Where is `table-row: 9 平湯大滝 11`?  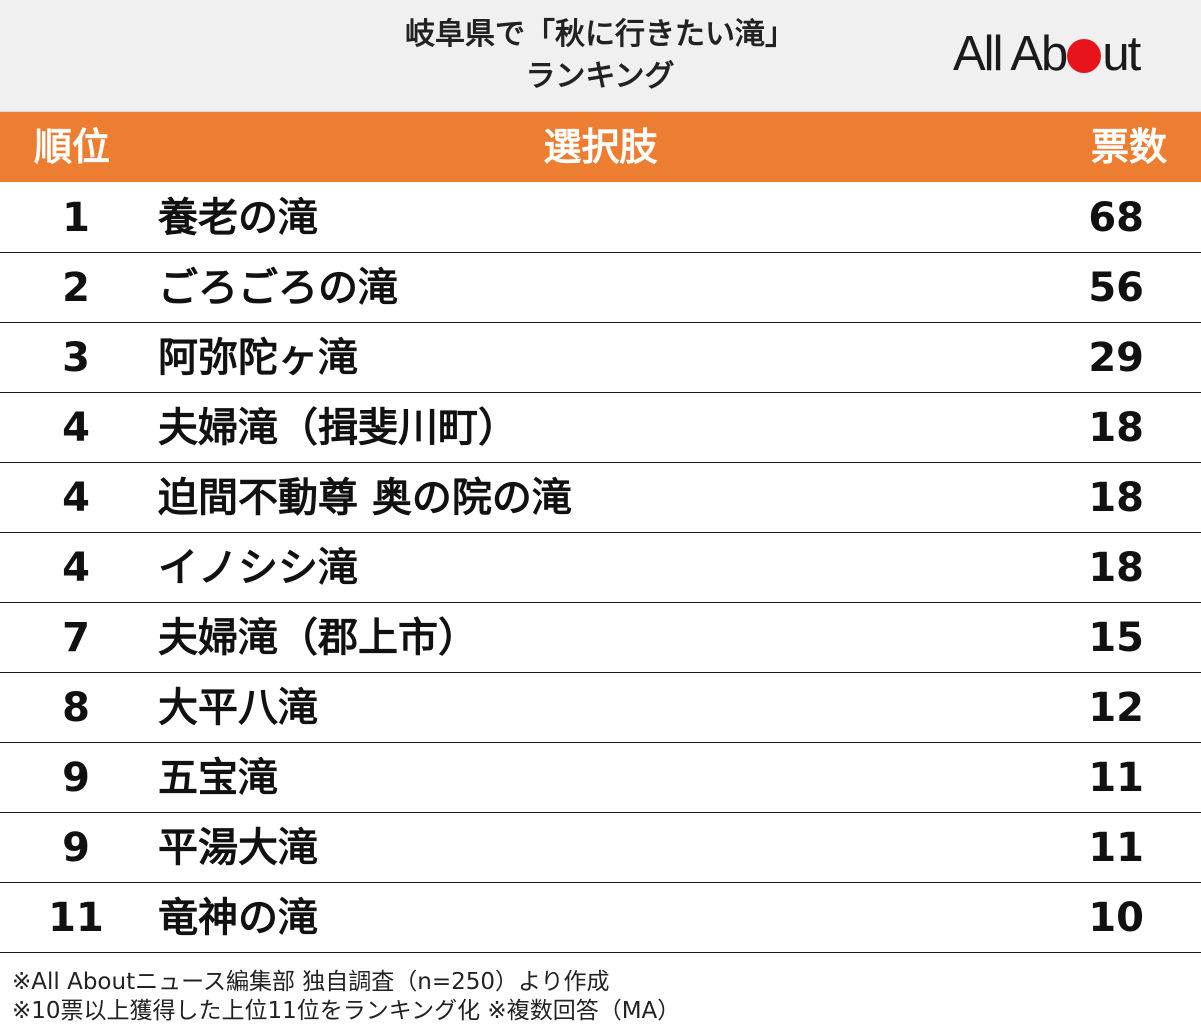 table-row: 9 平湯大滝 11 is located at coordinates (600, 848).